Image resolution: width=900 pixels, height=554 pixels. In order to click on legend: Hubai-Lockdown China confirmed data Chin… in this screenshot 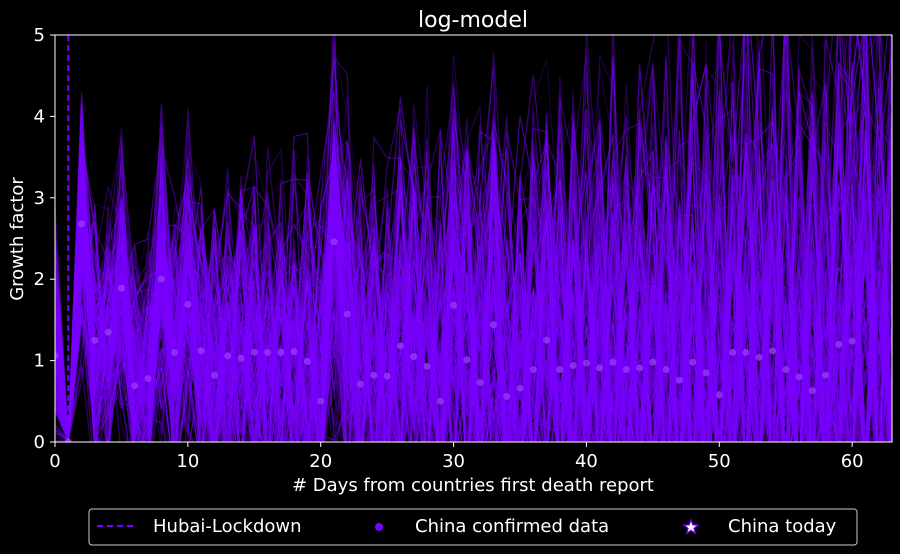, I will do `click(473, 527)`.